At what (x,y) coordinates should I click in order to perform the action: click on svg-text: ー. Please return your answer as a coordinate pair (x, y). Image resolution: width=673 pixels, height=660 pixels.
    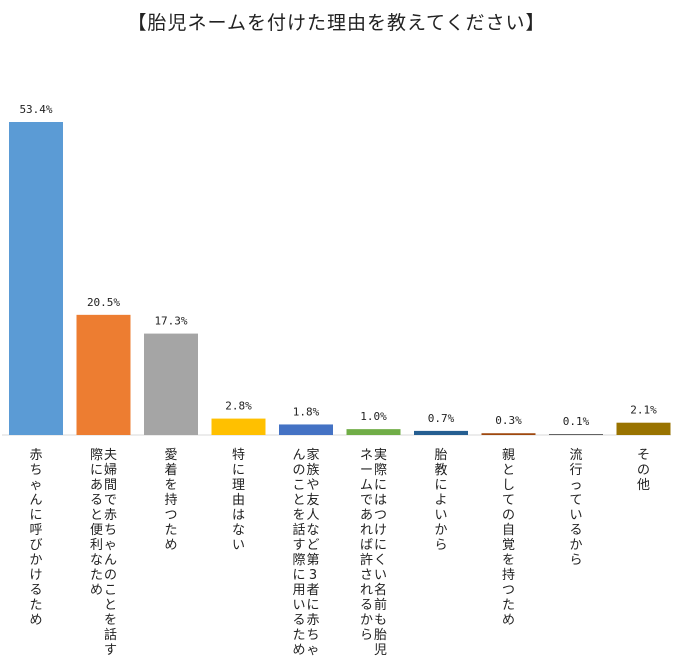
    Looking at the image, I should click on (366, 470).